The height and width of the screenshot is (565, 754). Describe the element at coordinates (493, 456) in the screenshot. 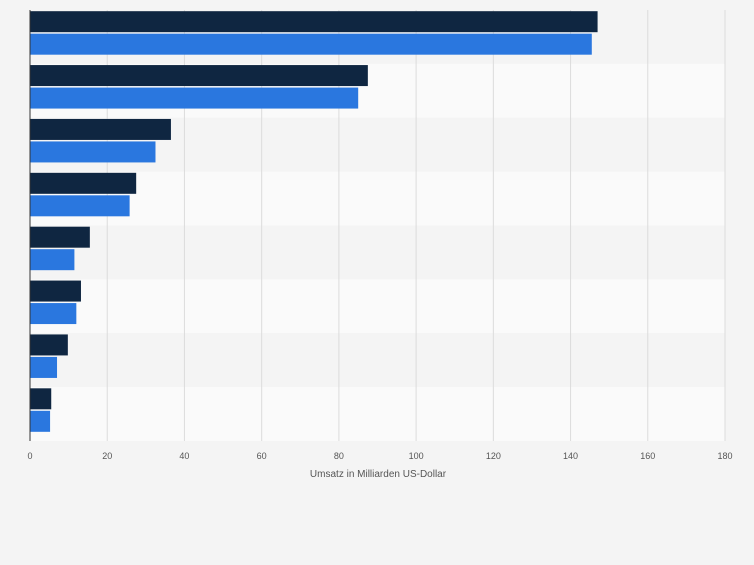

I see `x-tick-label: 120` at that location.